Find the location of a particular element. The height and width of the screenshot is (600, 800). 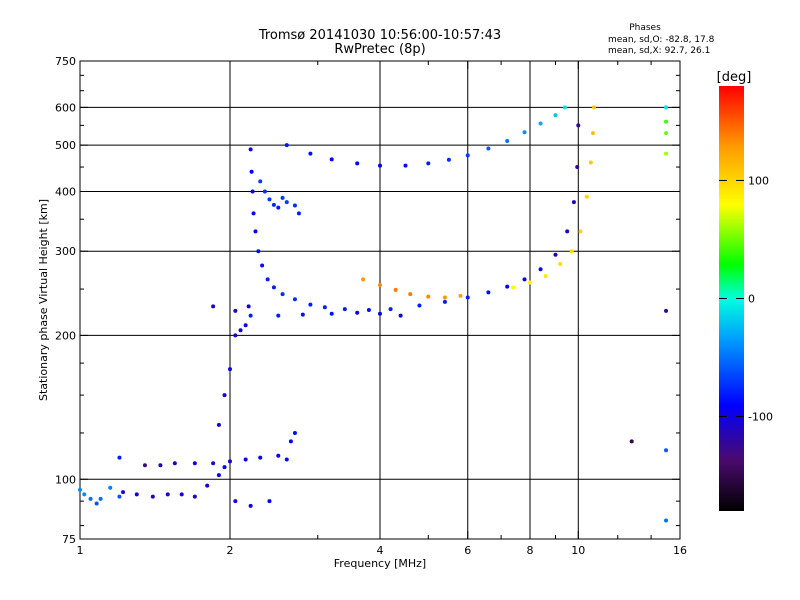

chart-title-line1: Tromsø 20141030 10:56:00-10:57:43 is located at coordinates (379, 35).